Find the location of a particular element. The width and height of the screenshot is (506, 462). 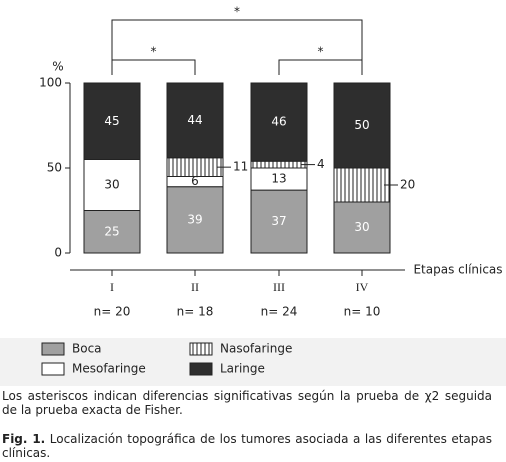

caption-label: Fig. 1. is located at coordinates (24, 439).